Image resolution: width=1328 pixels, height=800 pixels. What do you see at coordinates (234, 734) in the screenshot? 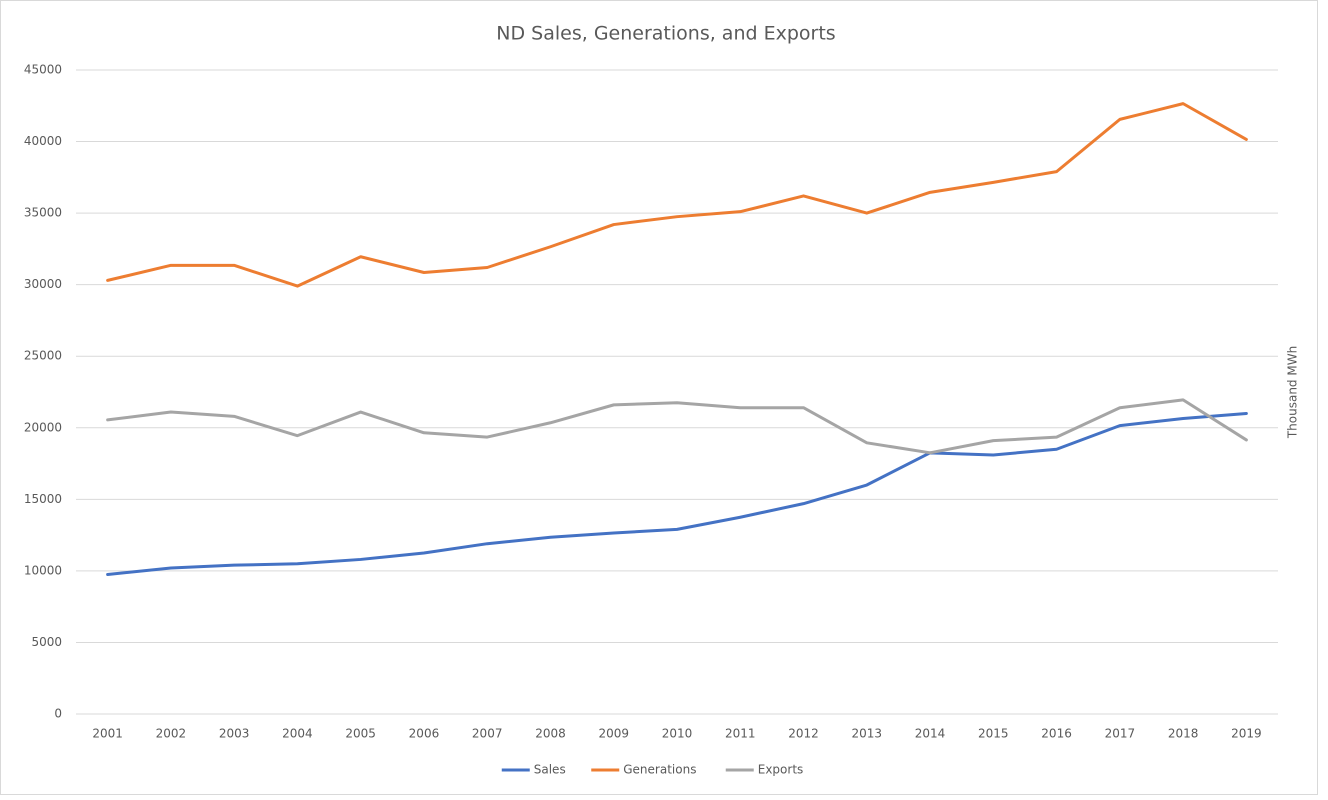
I see `x-tick-label: 2003` at bounding box center [234, 734].